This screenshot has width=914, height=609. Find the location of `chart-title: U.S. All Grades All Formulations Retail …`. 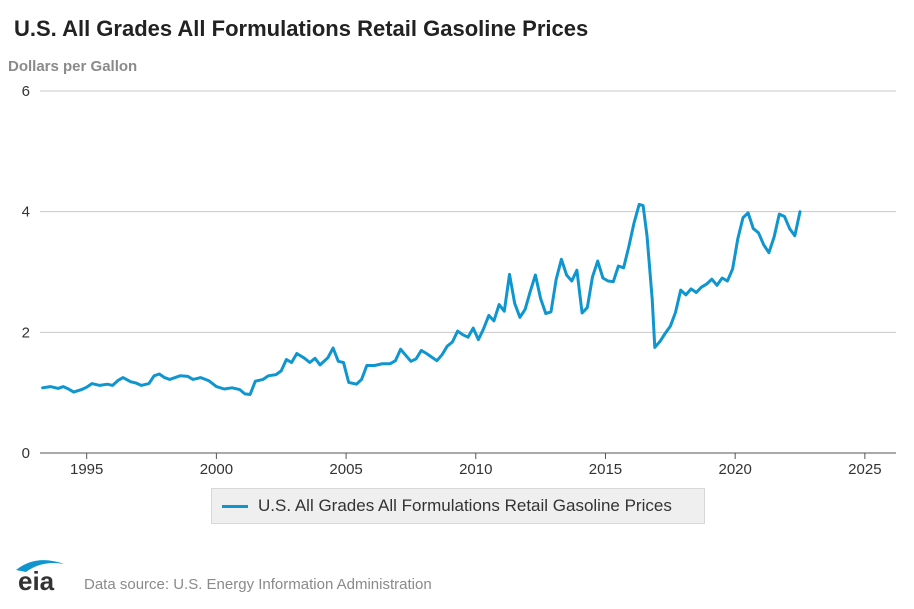

chart-title: U.S. All Grades All Formulations Retail … is located at coordinates (301, 28).